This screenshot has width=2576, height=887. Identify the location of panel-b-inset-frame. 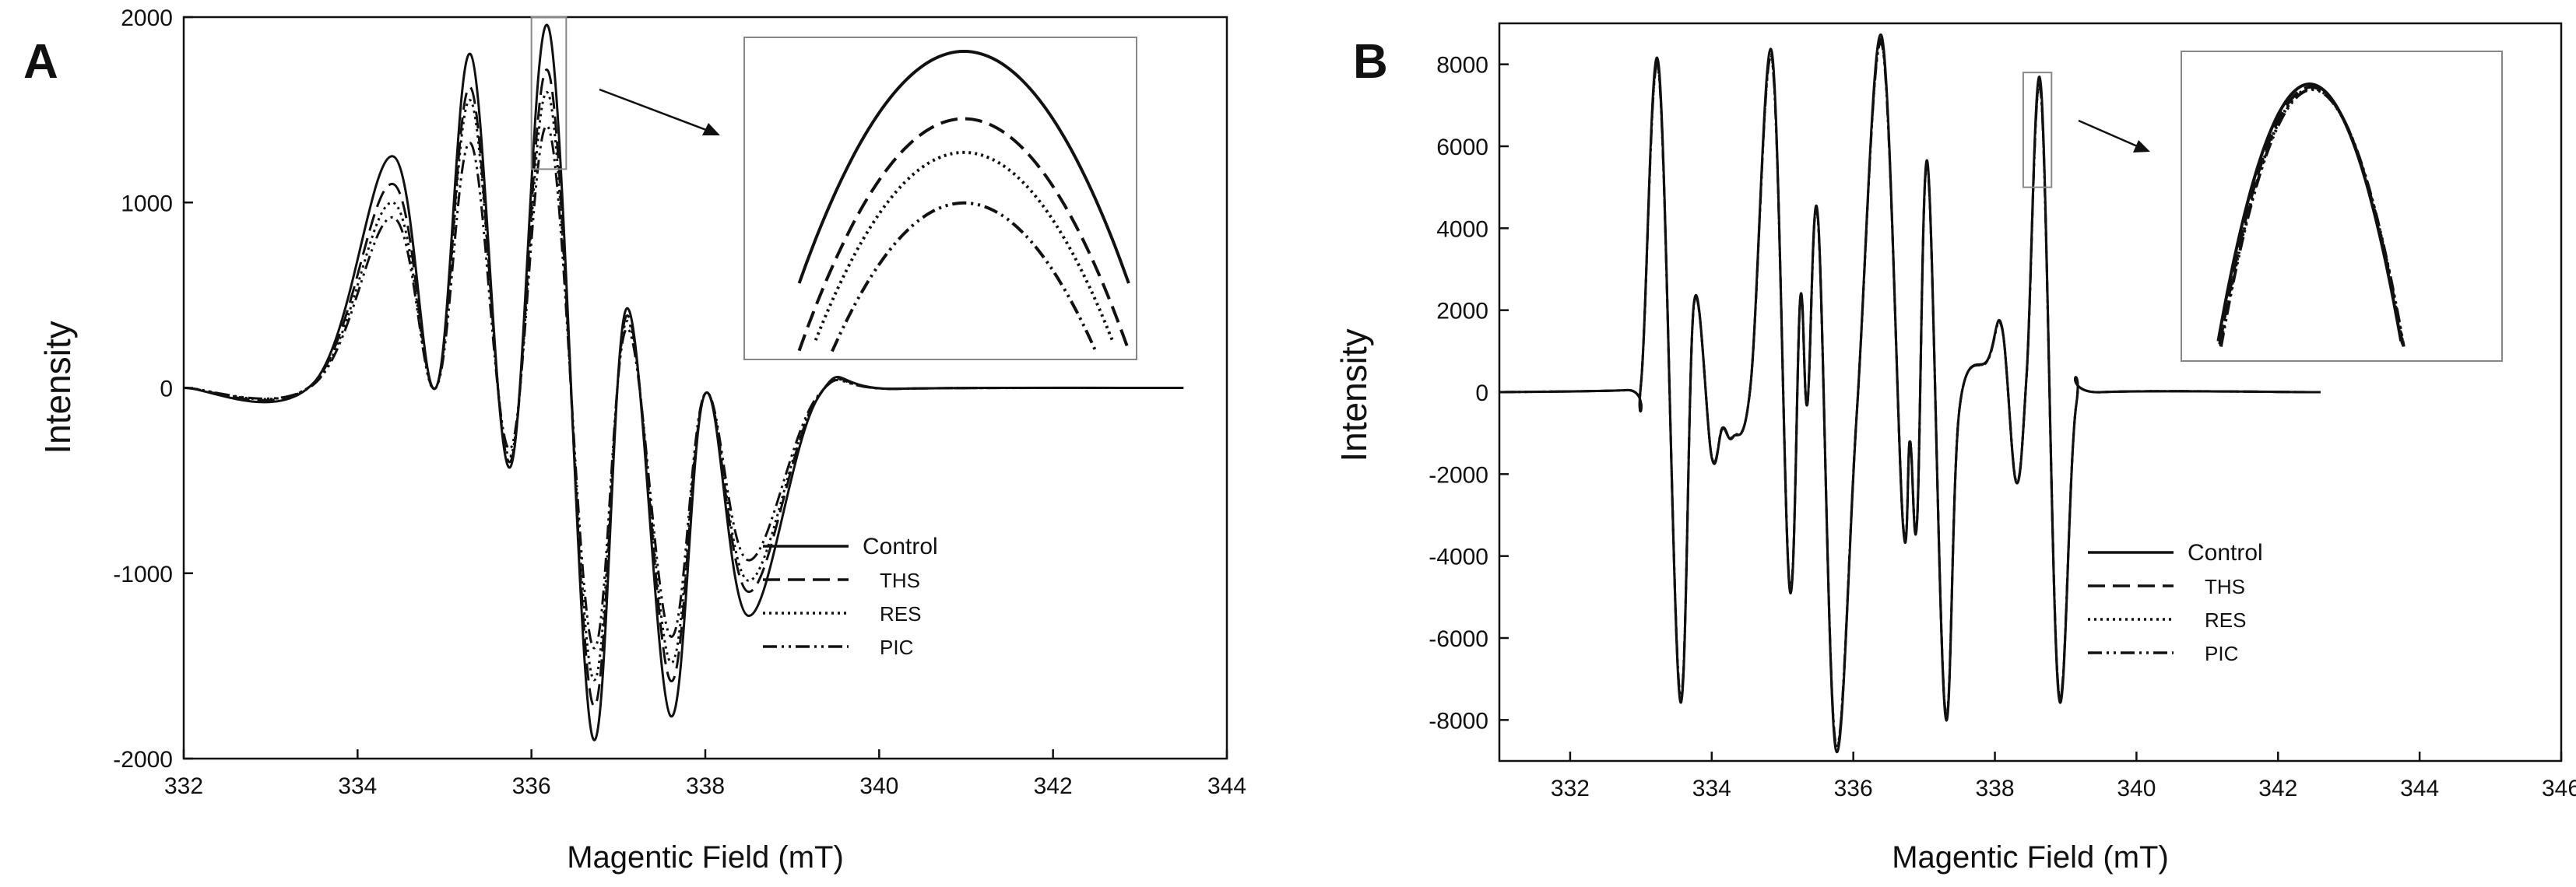
(2342, 206).